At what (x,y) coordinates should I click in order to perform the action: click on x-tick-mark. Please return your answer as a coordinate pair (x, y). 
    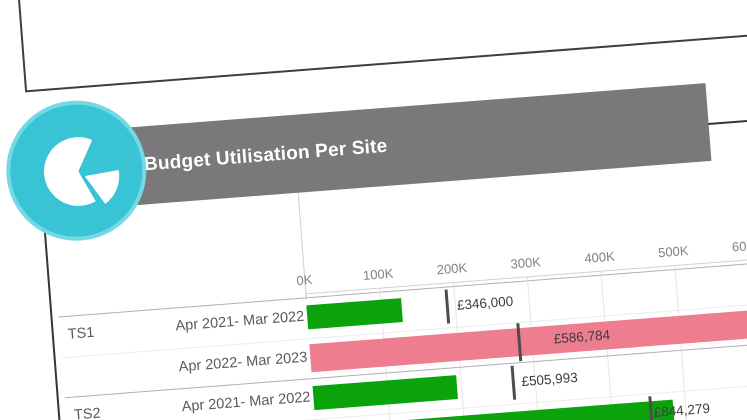
    Looking at the image, I should click on (306, 297).